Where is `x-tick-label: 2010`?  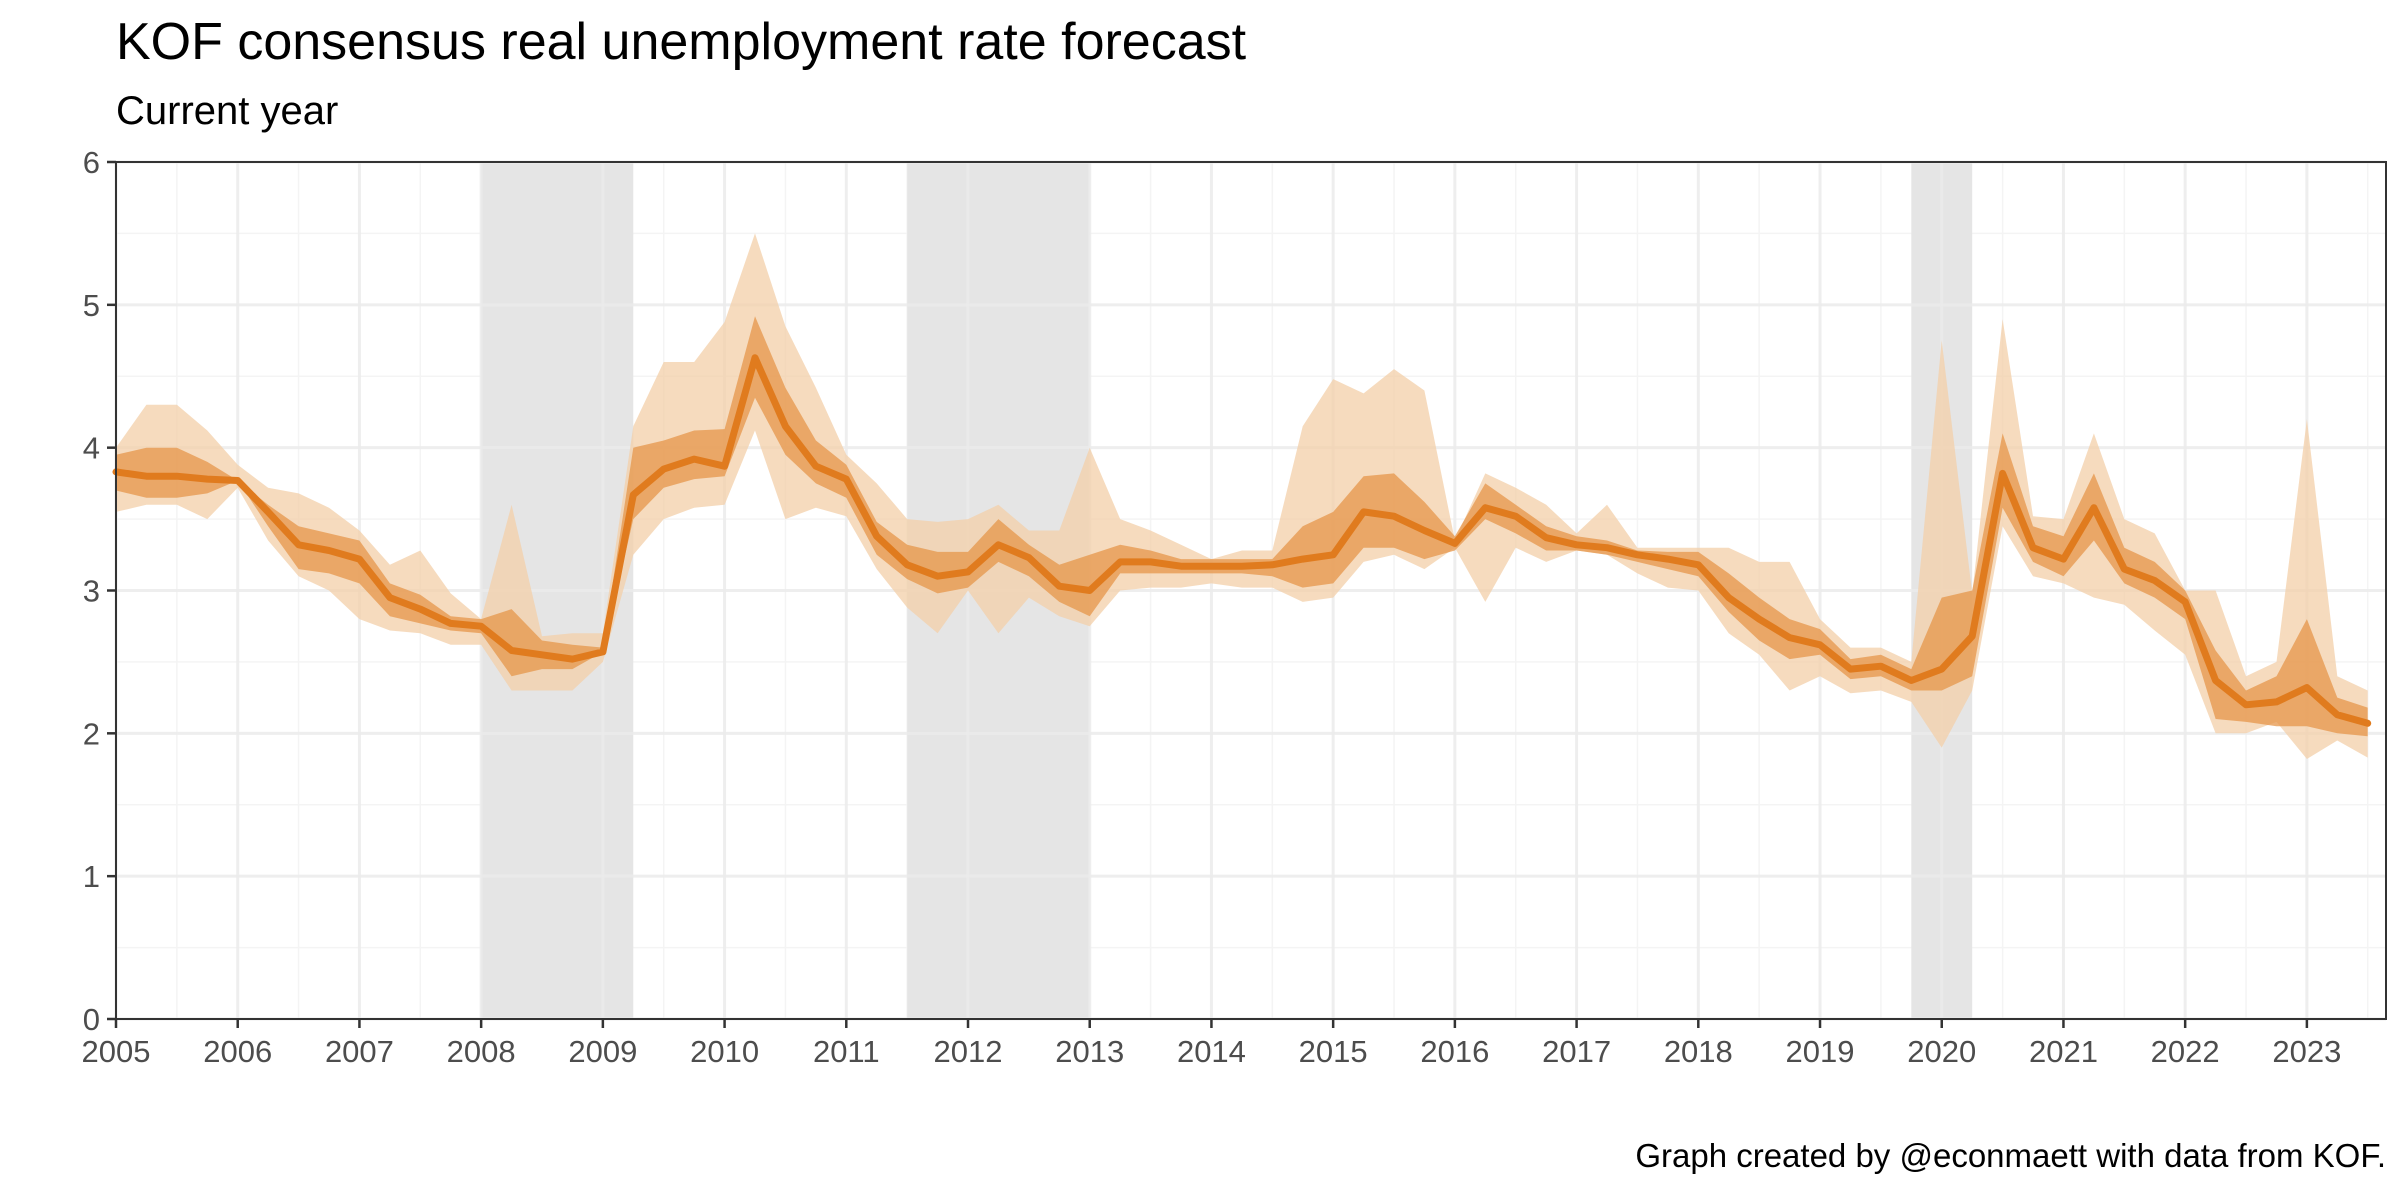
x-tick-label: 2010 is located at coordinates (724, 1051).